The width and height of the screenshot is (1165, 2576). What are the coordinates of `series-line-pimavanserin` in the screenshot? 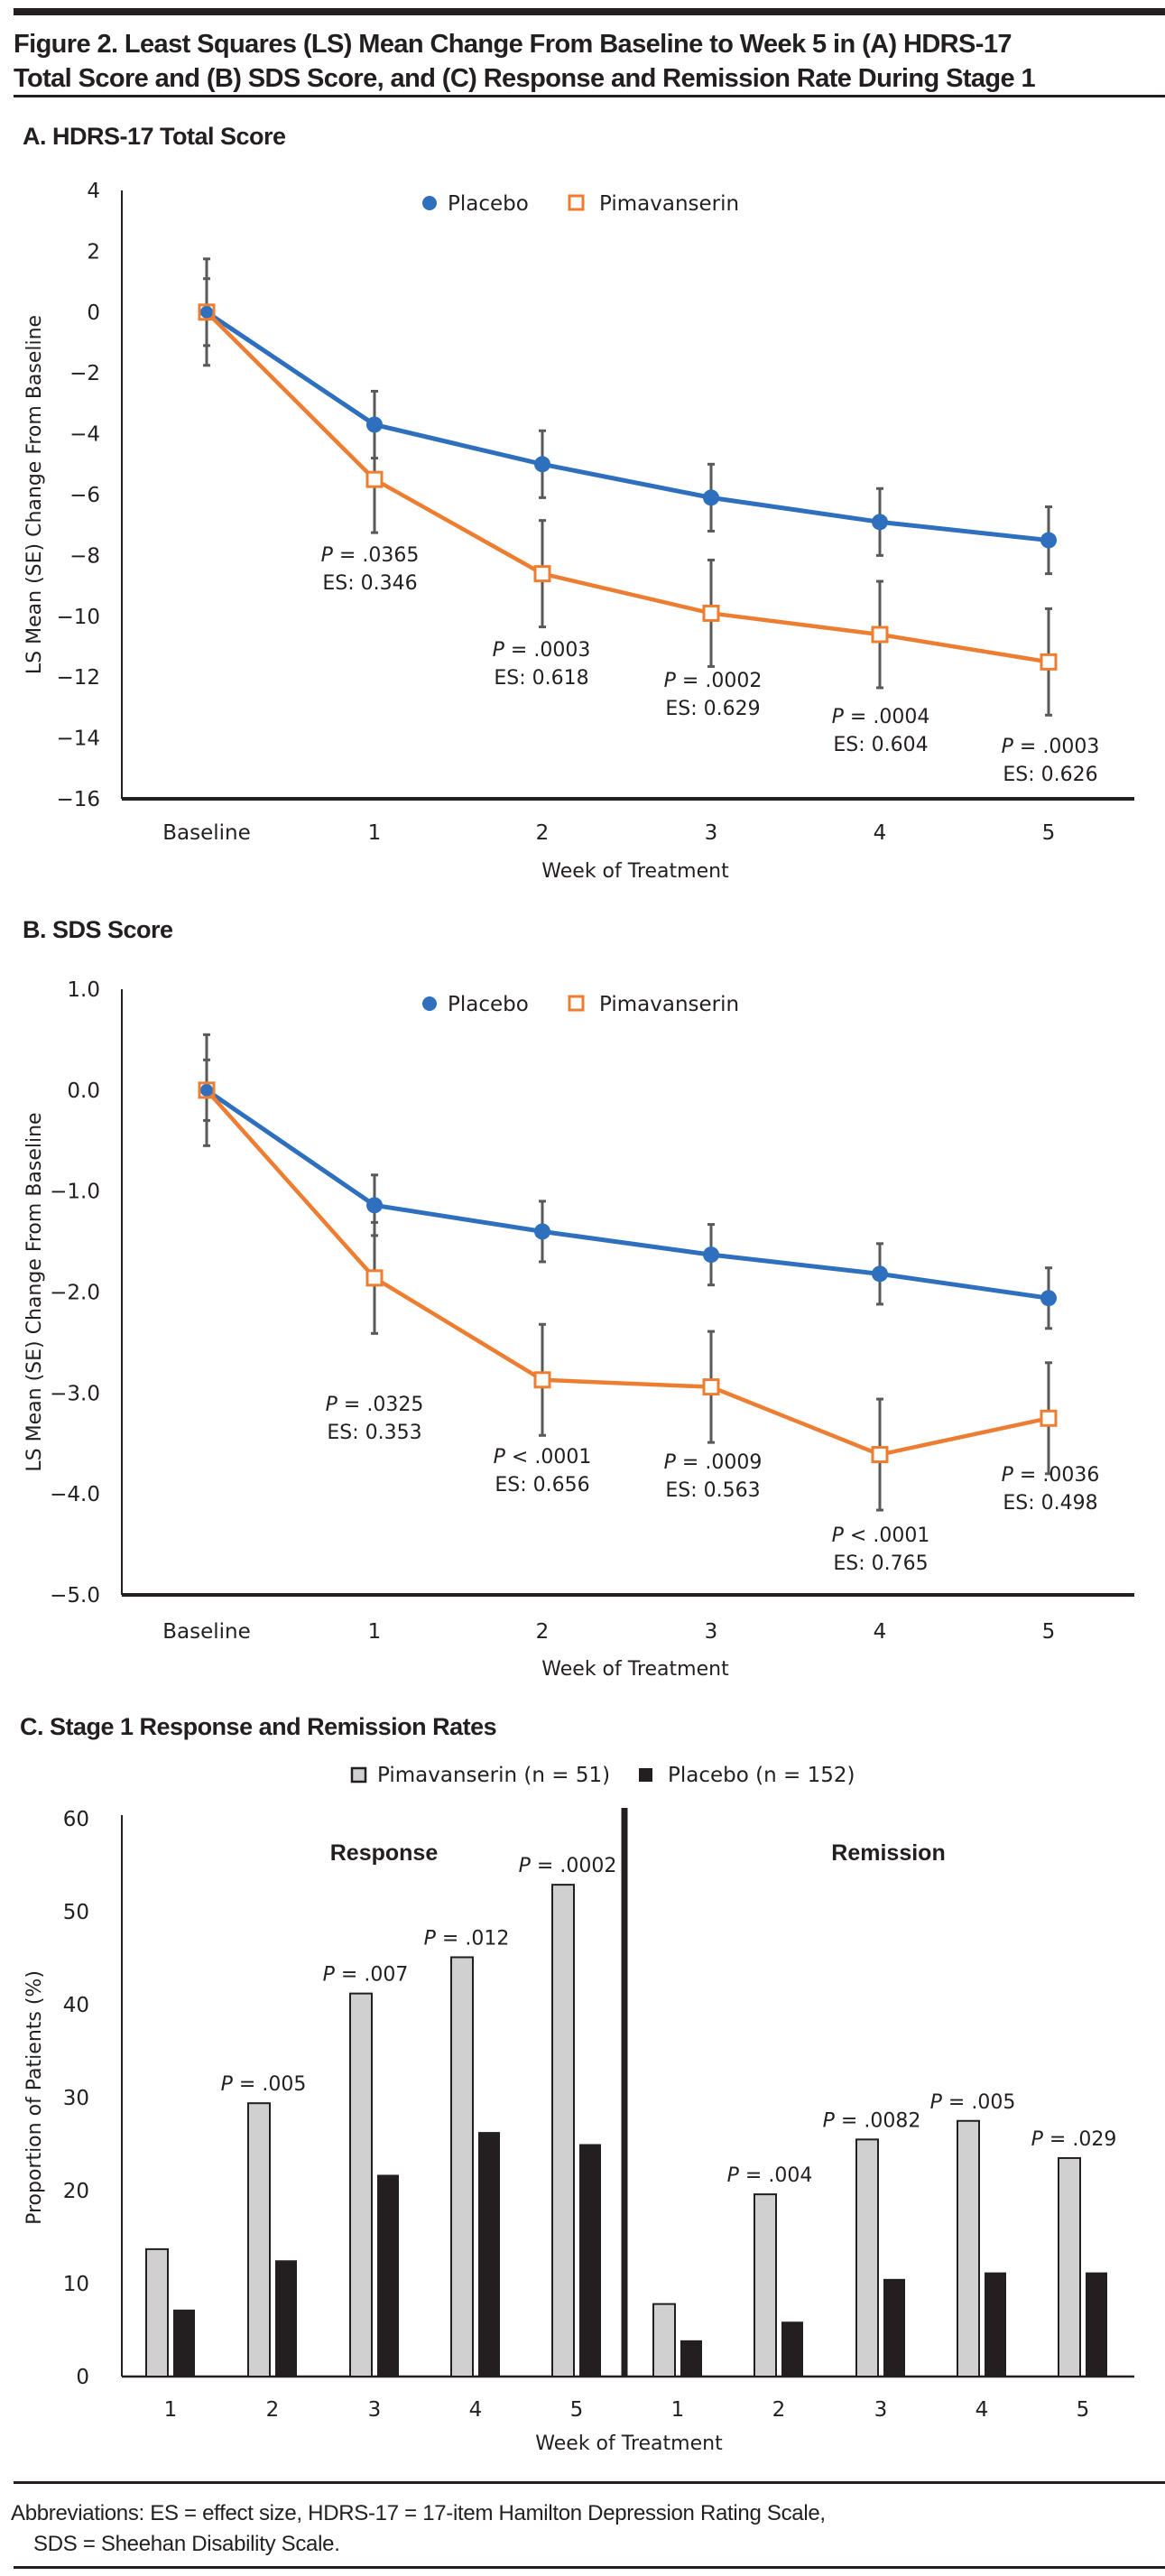 It's located at (627, 1273).